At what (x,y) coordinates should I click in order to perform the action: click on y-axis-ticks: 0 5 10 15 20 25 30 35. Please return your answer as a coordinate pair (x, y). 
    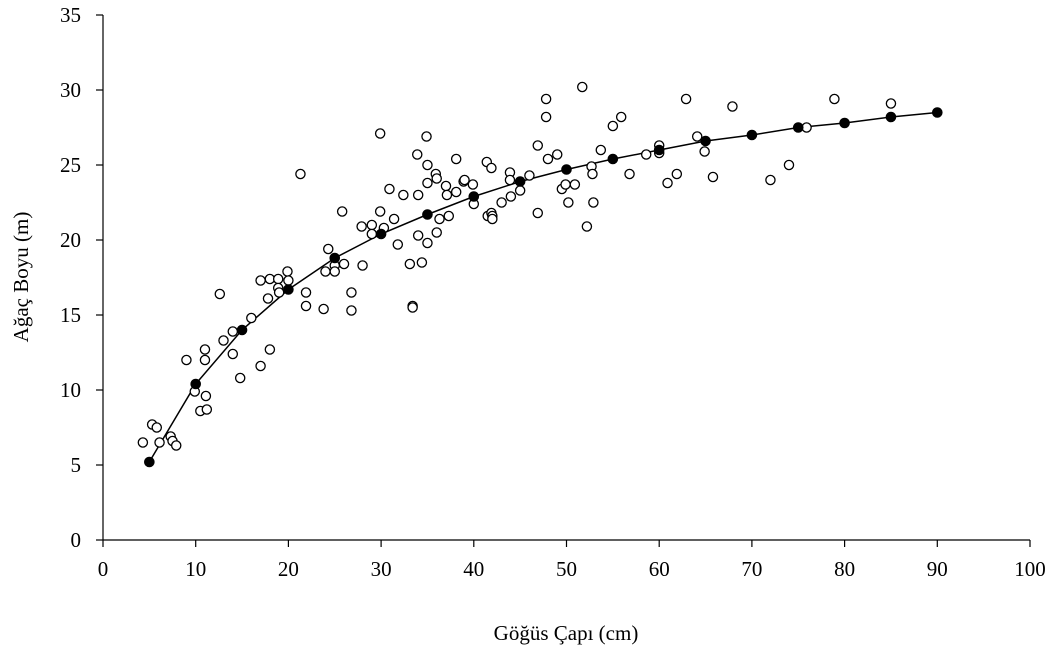
    Looking at the image, I should click on (81, 277).